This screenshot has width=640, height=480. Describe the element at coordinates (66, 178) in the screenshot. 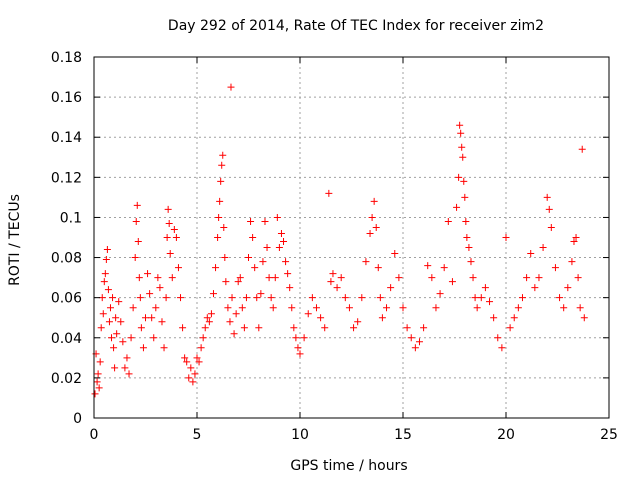

I see `y-tick-label: 0.12` at that location.